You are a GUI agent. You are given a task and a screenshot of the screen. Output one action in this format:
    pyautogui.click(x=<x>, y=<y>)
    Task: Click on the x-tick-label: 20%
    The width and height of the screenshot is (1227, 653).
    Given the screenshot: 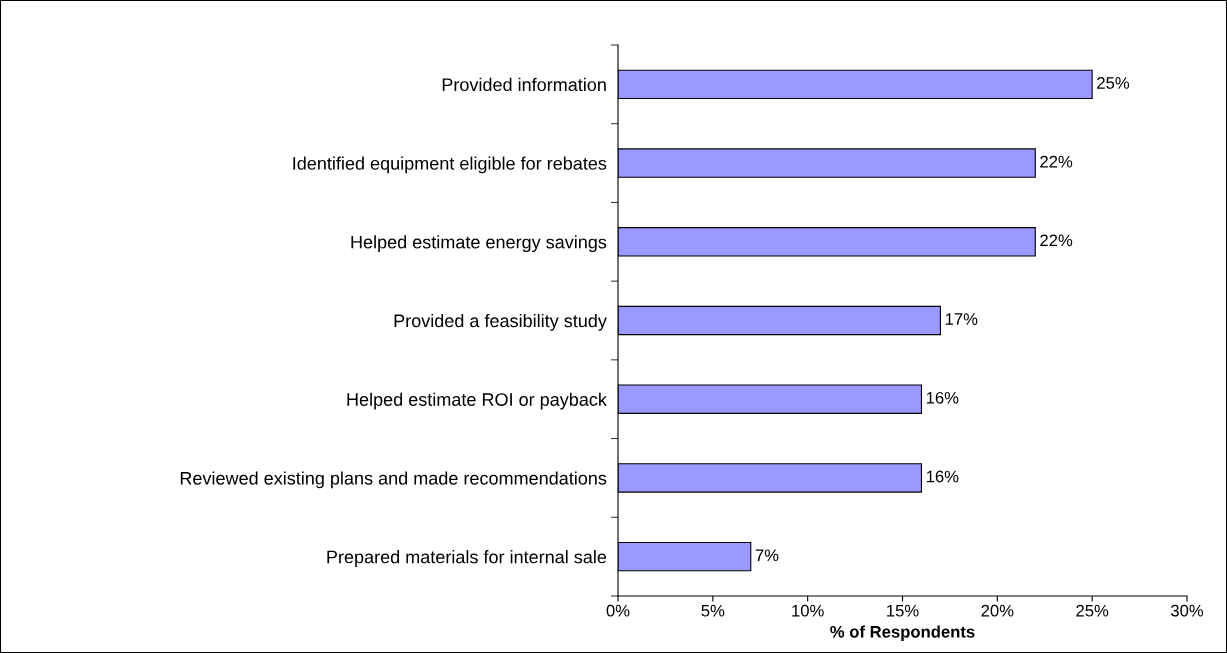 What is the action you would take?
    pyautogui.click(x=997, y=610)
    